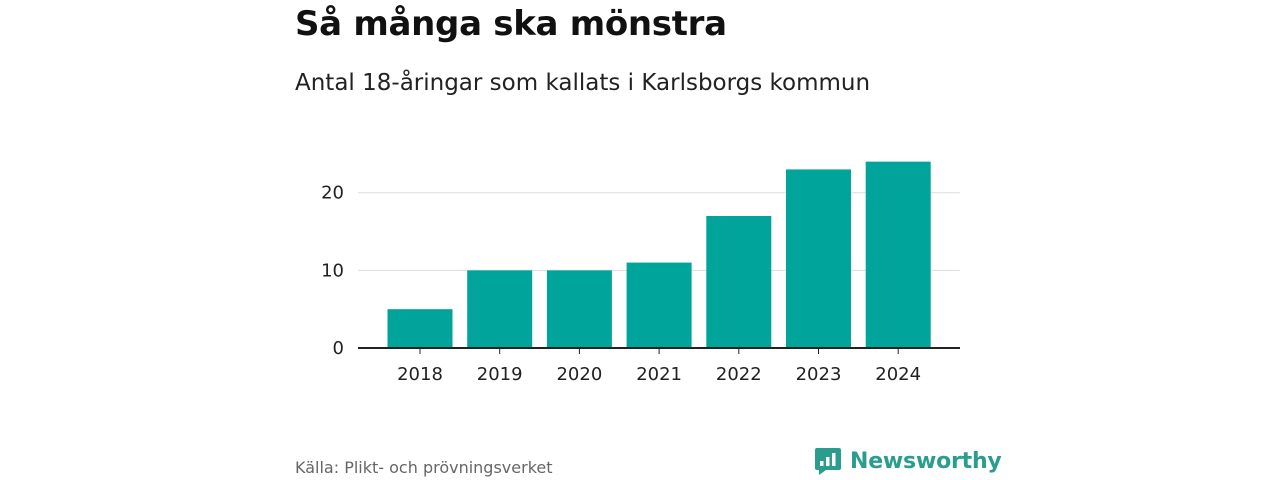 This screenshot has height=480, width=1280. What do you see at coordinates (898, 374) in the screenshot?
I see `x-tick-label: 2024` at bounding box center [898, 374].